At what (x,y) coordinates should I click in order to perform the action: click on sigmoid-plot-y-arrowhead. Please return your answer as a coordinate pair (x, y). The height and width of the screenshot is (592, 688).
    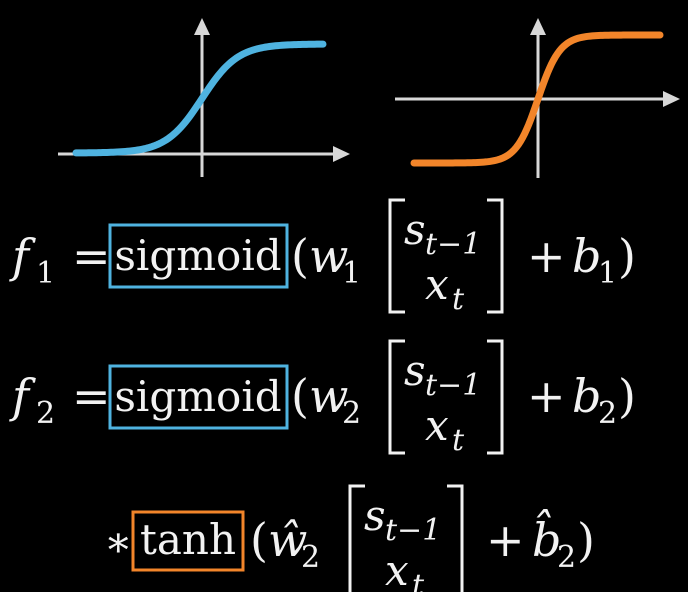
    Looking at the image, I should click on (202, 26).